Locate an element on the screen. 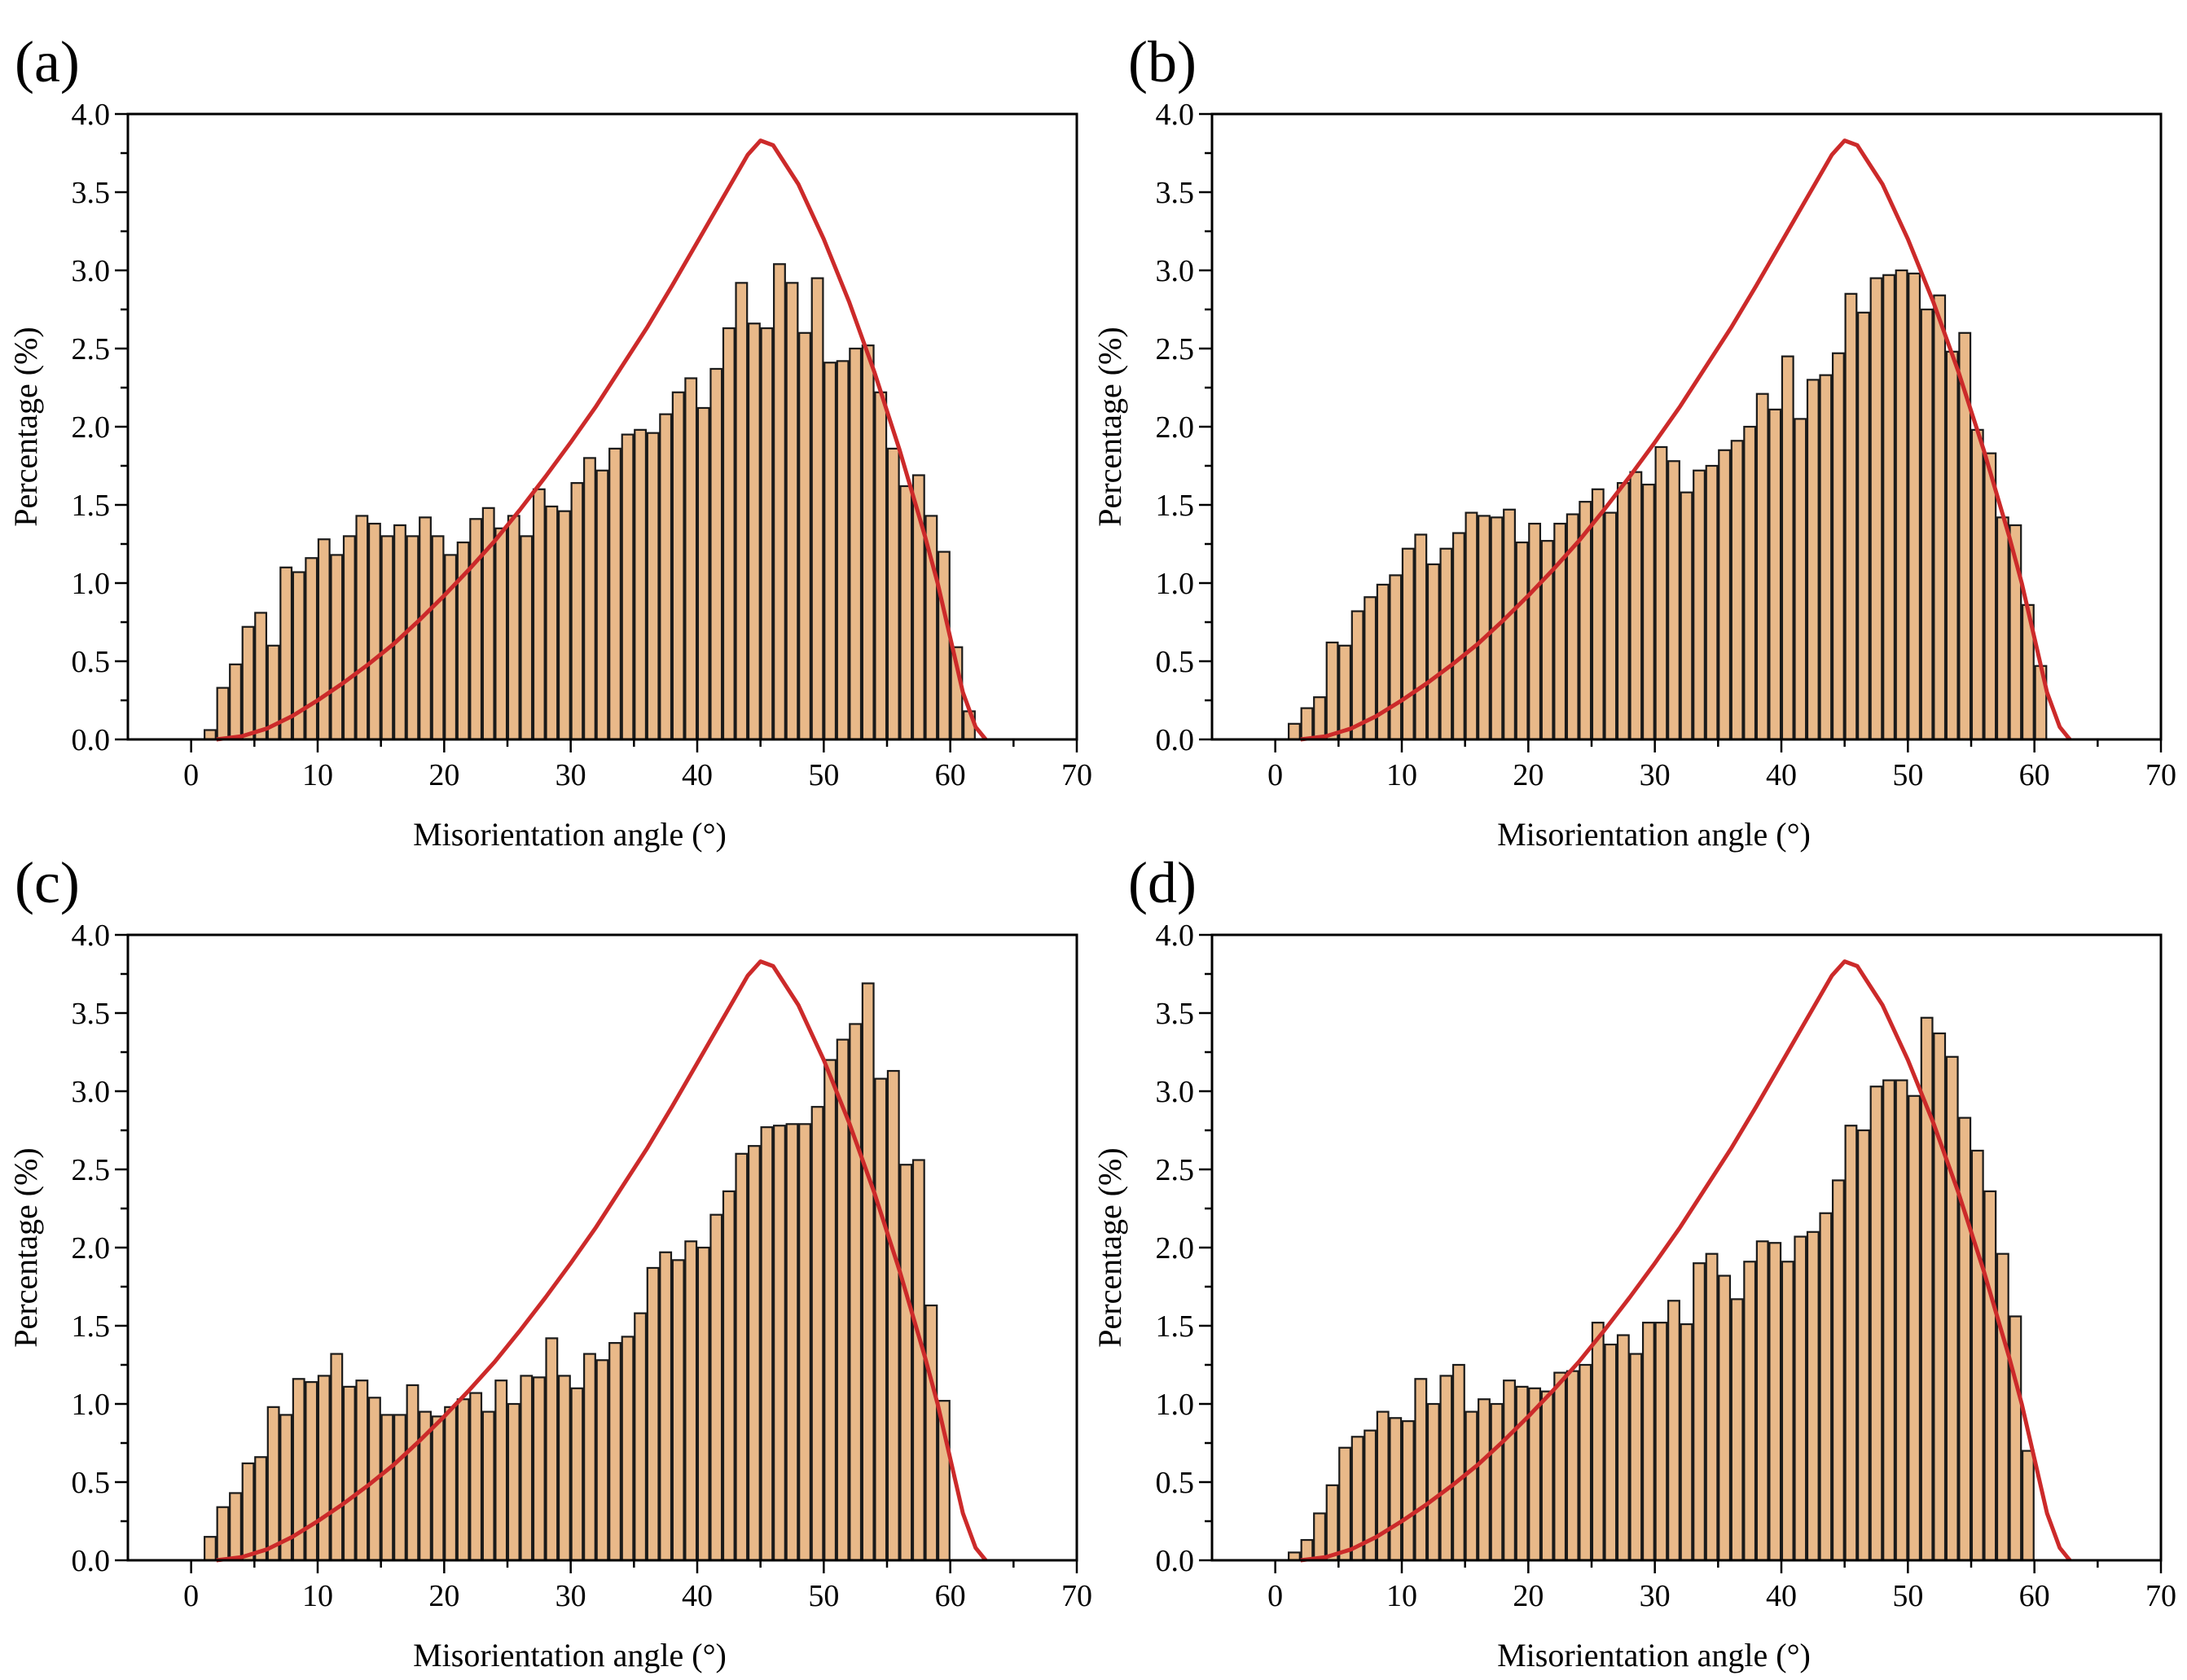 The image size is (2187, 1680). panel-label: (c) is located at coordinates (47, 882).